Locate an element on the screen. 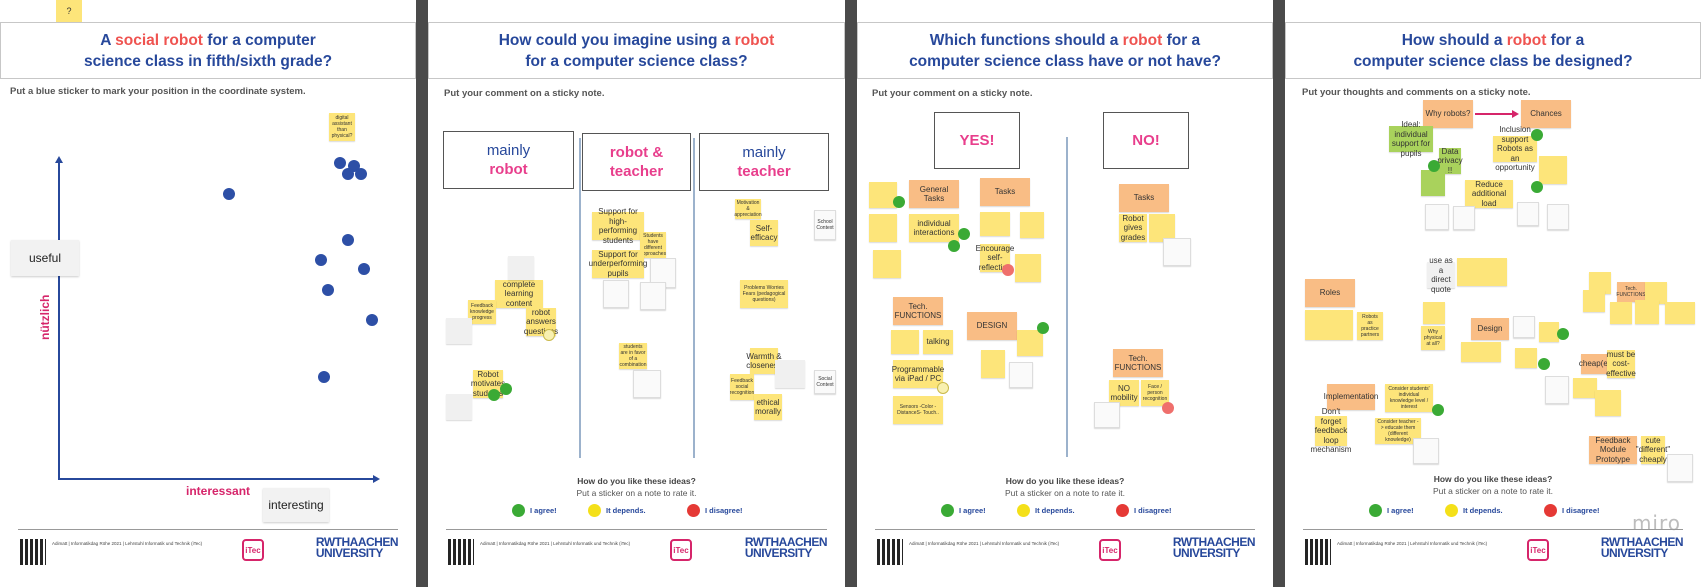 The image size is (1701, 587). sticky-note: Programmable via iPad / PC is located at coordinates (918, 374).